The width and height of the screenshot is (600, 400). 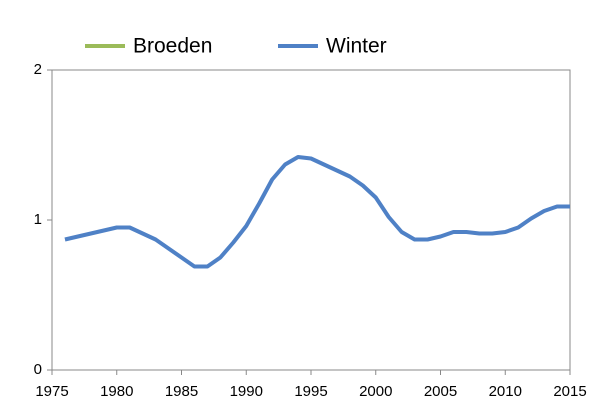 What do you see at coordinates (38, 369) in the screenshot?
I see `y-tick-label: 0` at bounding box center [38, 369].